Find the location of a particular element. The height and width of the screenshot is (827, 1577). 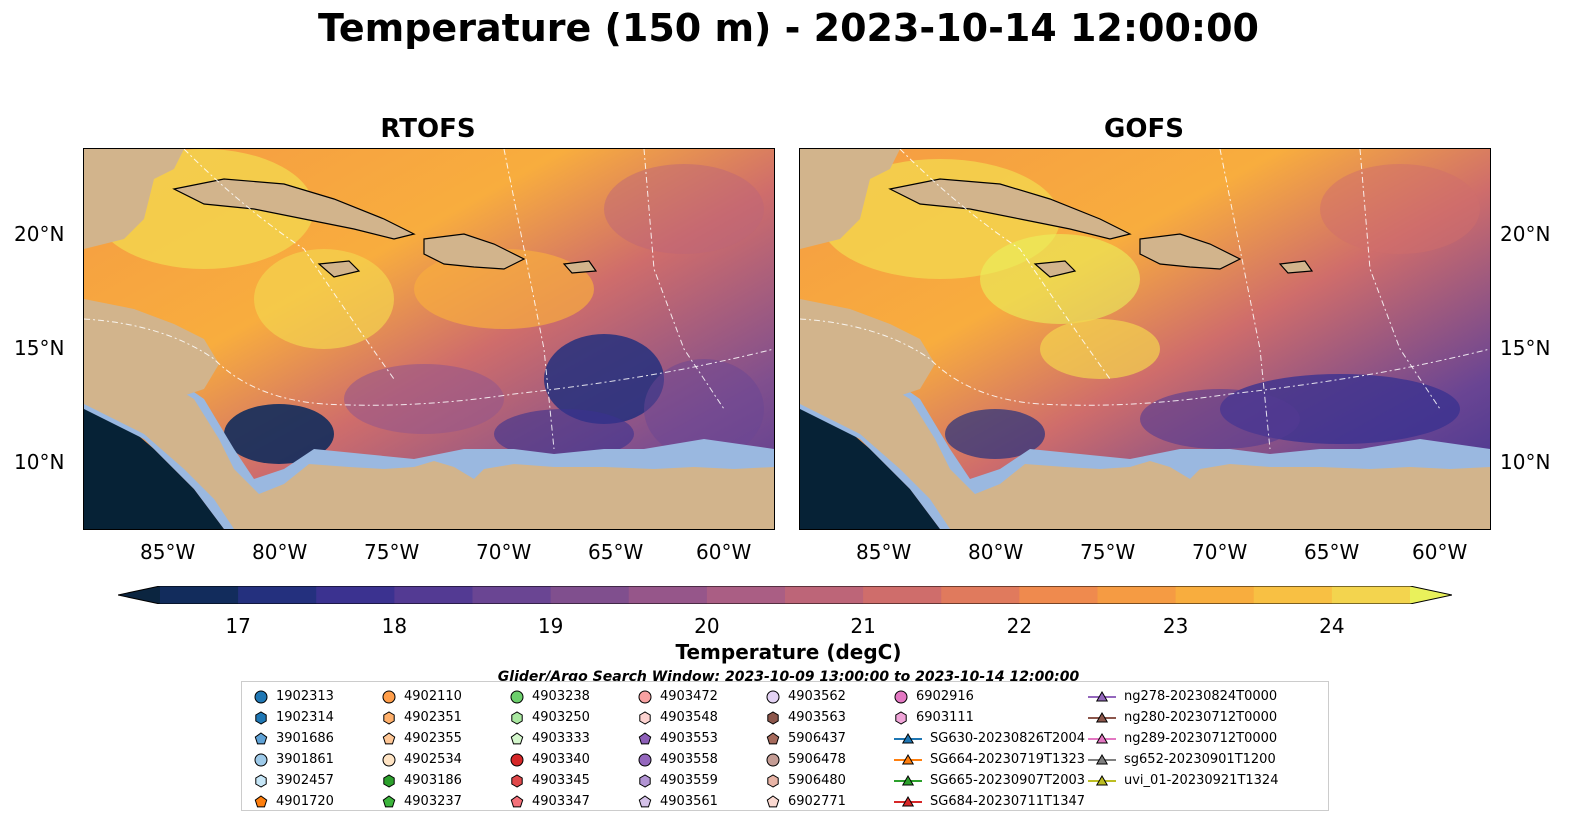

legend-label: uvi_01-20230921T1324 is located at coordinates (1201, 780).